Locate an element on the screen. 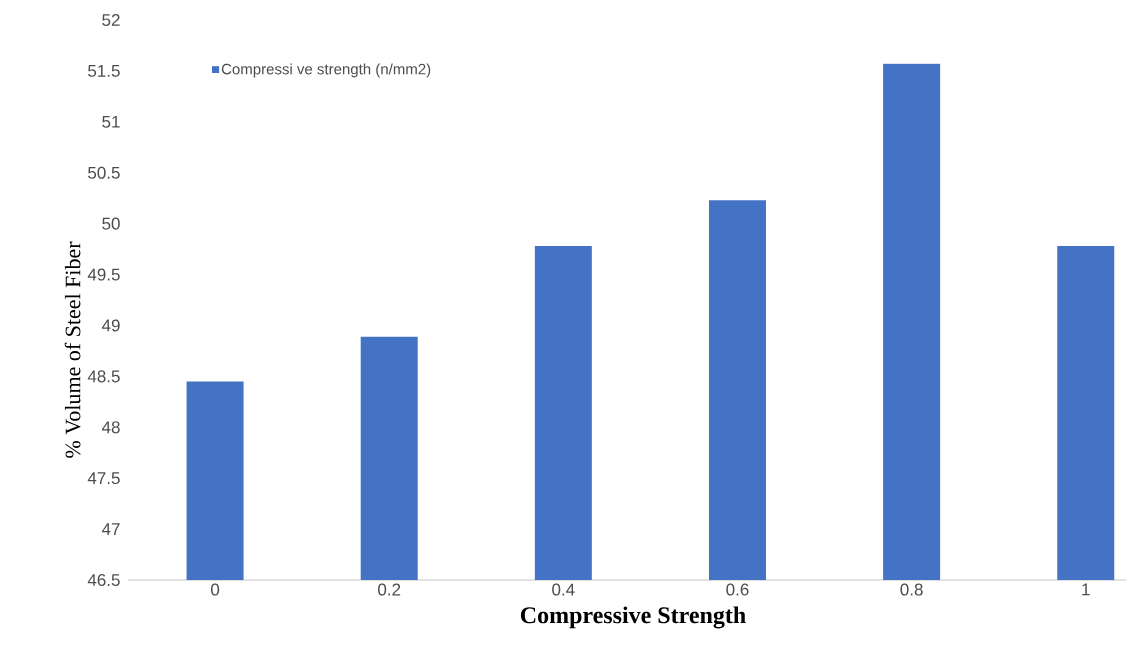  y-tick-label: 49 is located at coordinates (110, 325).